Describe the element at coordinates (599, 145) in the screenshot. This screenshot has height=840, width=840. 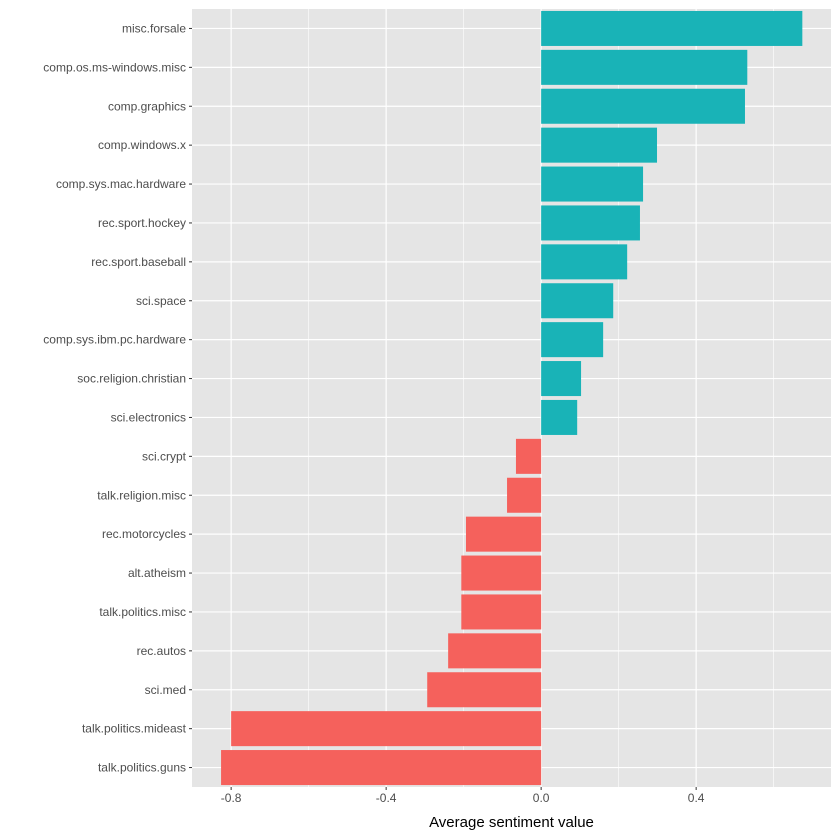
I see `bar-comp-windows-x` at that location.